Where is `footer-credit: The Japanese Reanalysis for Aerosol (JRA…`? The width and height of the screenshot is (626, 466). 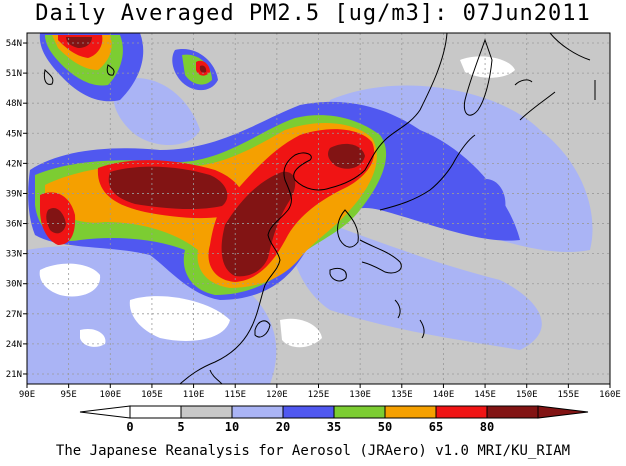 footer-credit: The Japanese Reanalysis for Aerosol (JRA… is located at coordinates (313, 451).